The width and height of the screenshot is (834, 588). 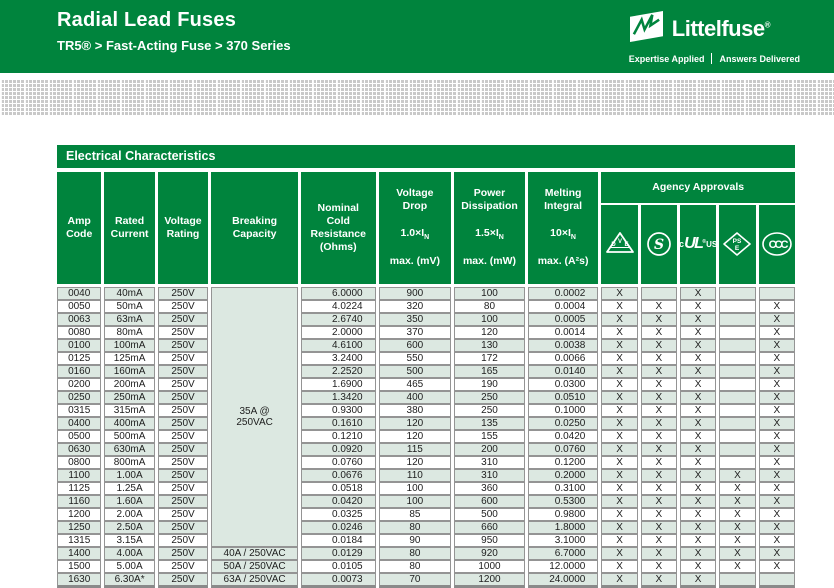 What do you see at coordinates (79, 514) in the screenshot?
I see `cell-amp-code: 1200` at bounding box center [79, 514].